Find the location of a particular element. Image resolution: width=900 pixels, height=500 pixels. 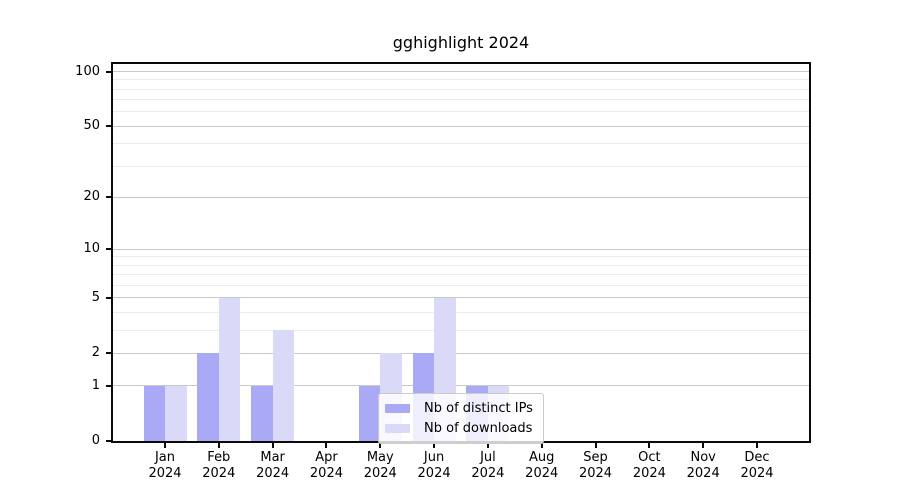

y-tick-label: 100 is located at coordinates (87, 71).